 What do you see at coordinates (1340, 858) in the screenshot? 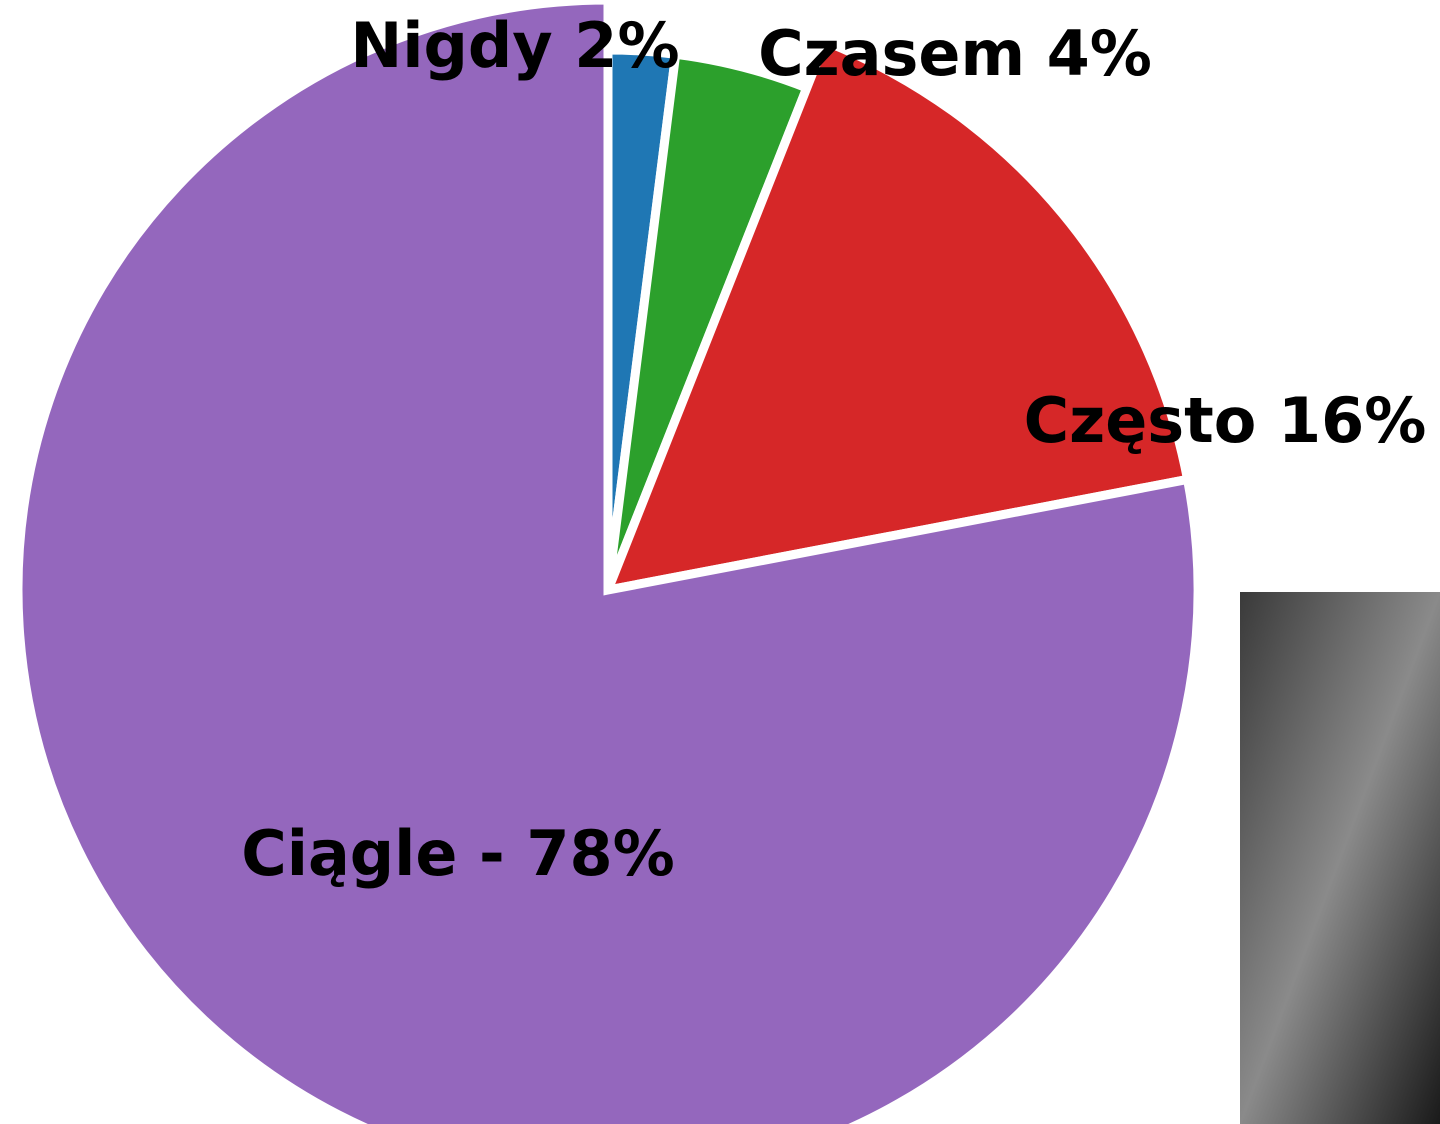
I see `photo` at bounding box center [1340, 858].